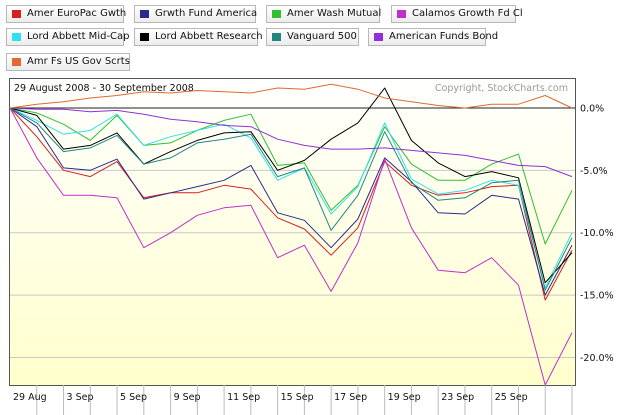 The image size is (618, 415). What do you see at coordinates (78, 61) in the screenshot?
I see `legend-label: Amr Fs US Gov Scrts` at bounding box center [78, 61].